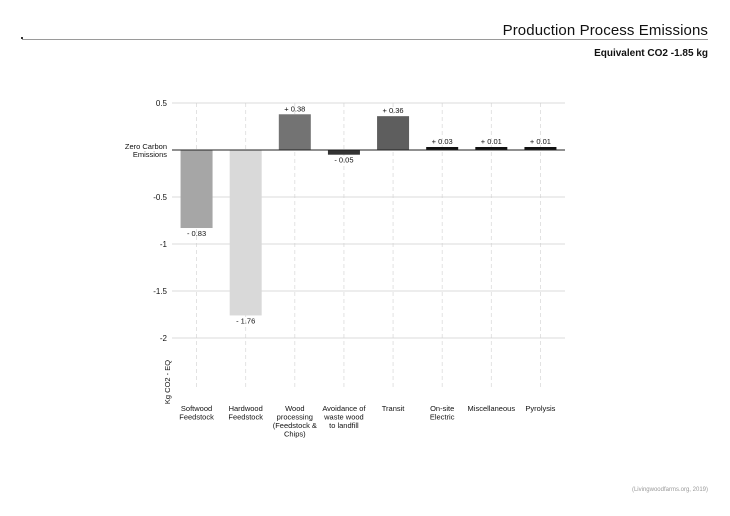 The width and height of the screenshot is (730, 516). Describe the element at coordinates (492, 408) in the screenshot. I see `x-category-label: Miscellaneous` at that location.